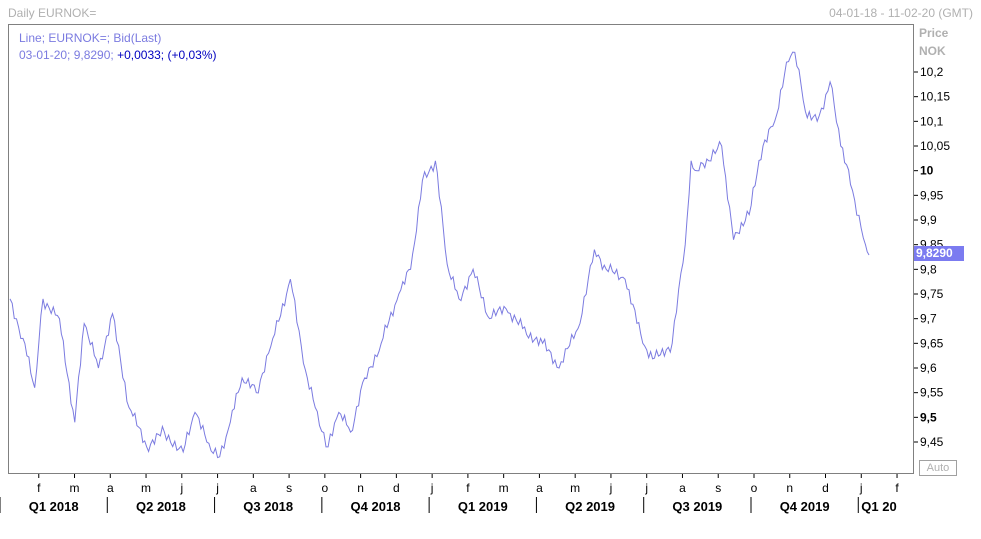 The width and height of the screenshot is (981, 539). What do you see at coordinates (376, 506) in the screenshot?
I see `x-quarter-label: Q4 2018` at bounding box center [376, 506].